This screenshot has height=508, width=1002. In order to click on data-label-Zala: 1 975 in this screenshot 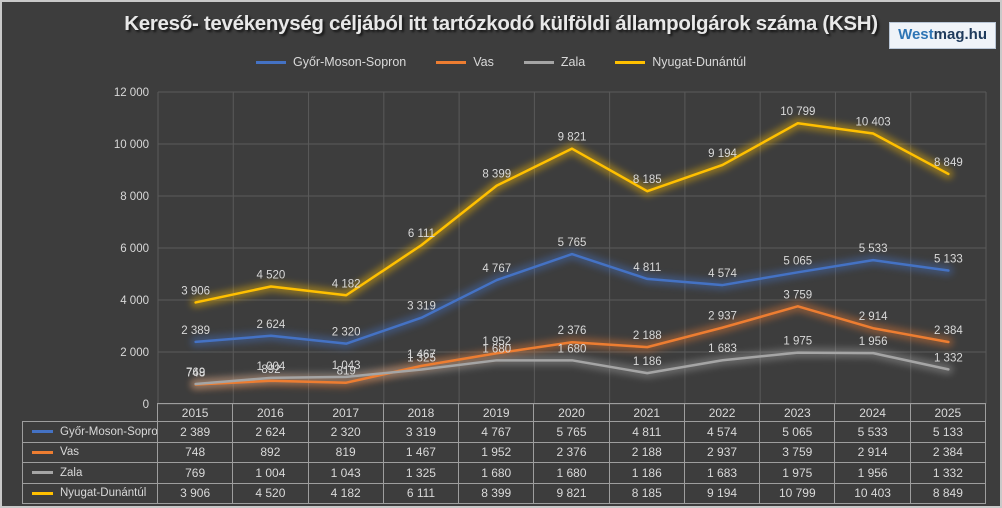, I will do `click(797, 342)`.